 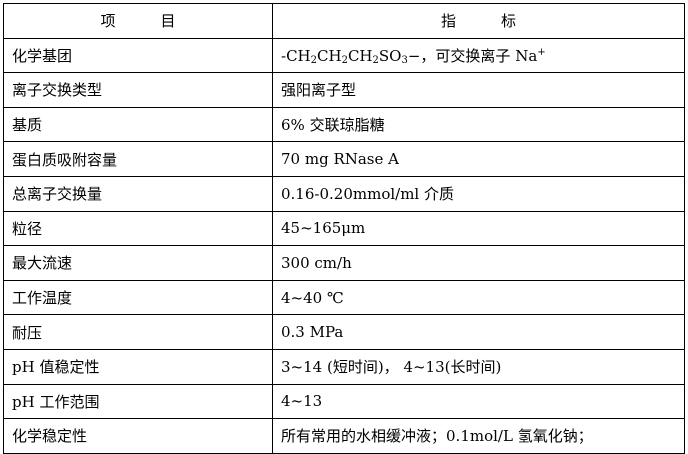 I want to click on table-row: 粒径 45~165μm, so click(x=344, y=228).